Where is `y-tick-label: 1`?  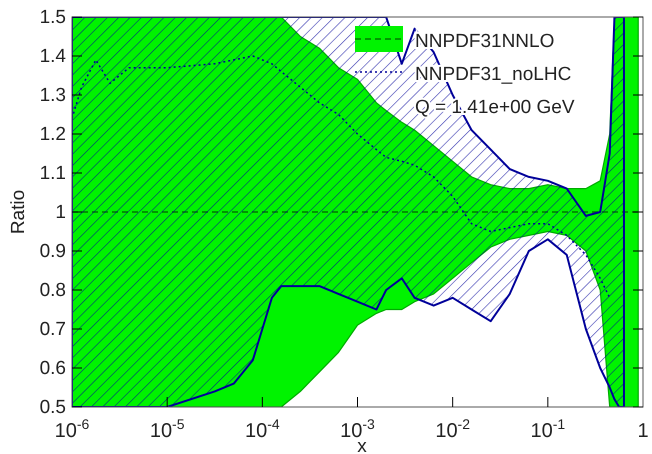 y-tick-label: 1 is located at coordinates (60, 213).